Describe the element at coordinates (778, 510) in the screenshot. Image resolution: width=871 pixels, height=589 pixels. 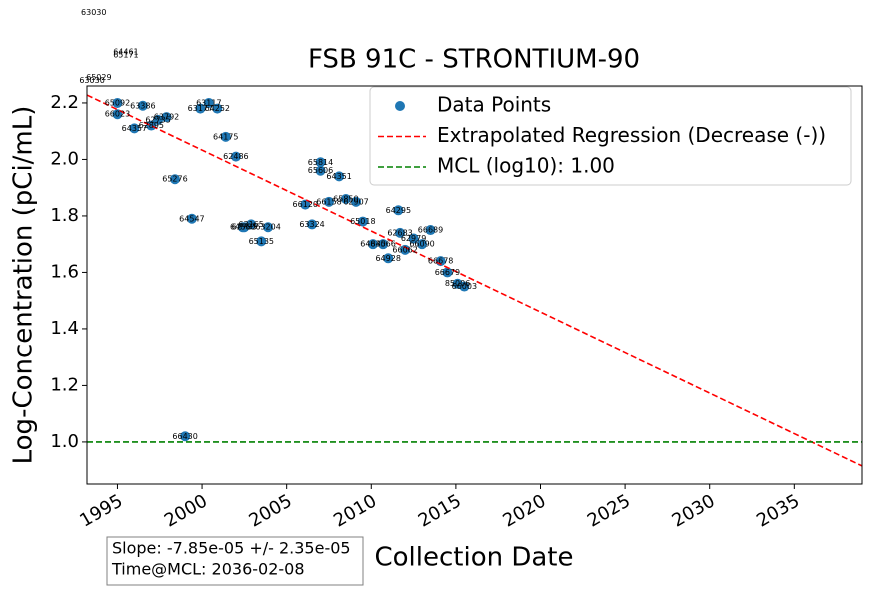
I see `x-tick-label: 2035` at that location.